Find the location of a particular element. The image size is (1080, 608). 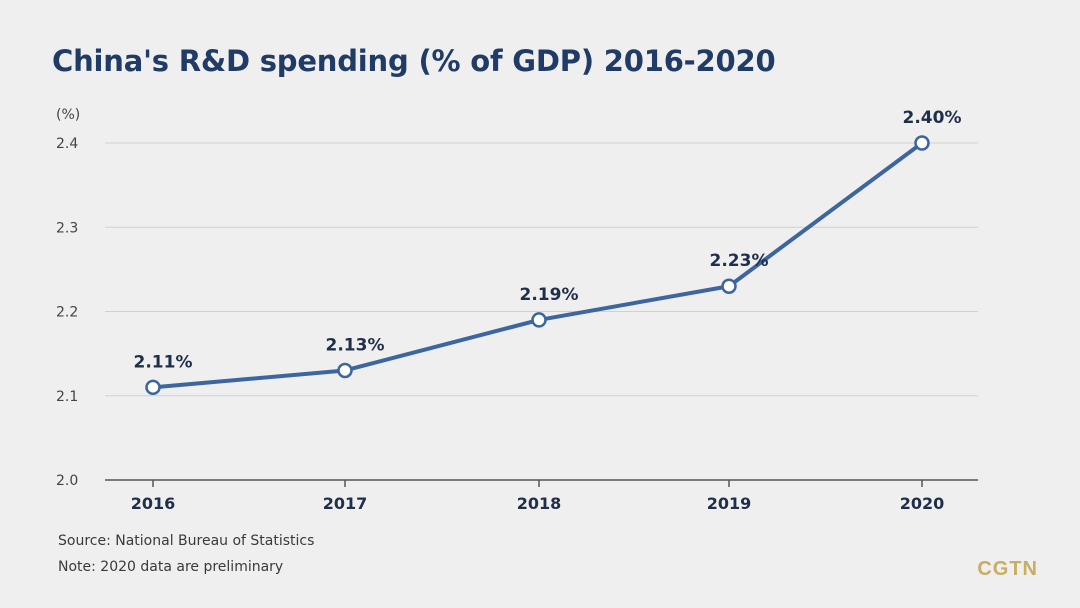

x-tick-label: 2018 is located at coordinates (539, 503).